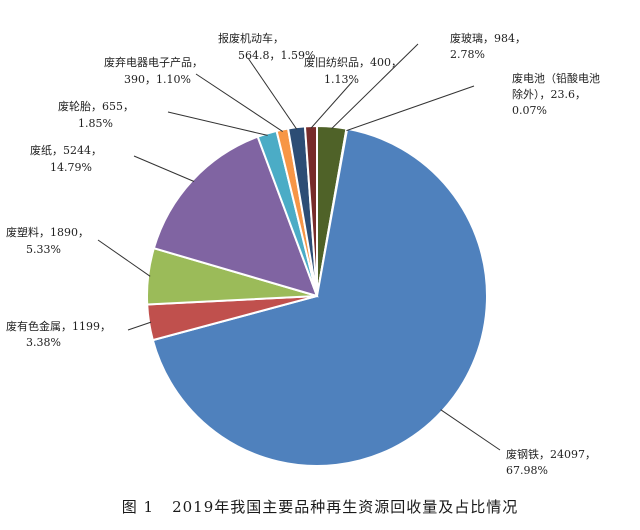  I want to click on figure-title: 2019年我国主要品种再生资源回收量及占比情况, so click(345, 507).